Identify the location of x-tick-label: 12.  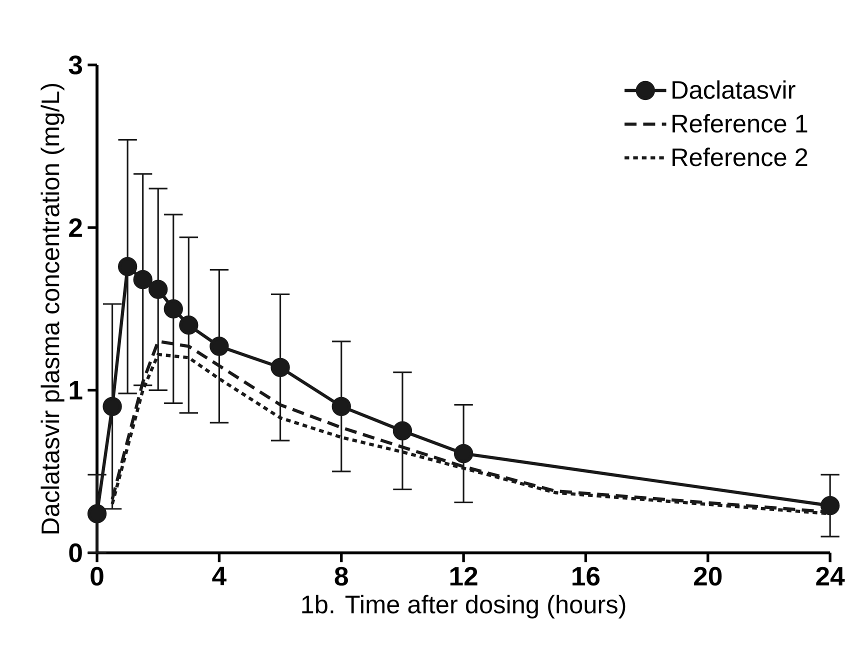
(464, 576).